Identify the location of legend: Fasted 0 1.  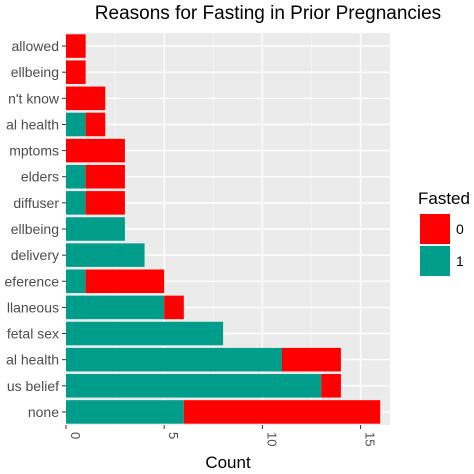
(444, 232).